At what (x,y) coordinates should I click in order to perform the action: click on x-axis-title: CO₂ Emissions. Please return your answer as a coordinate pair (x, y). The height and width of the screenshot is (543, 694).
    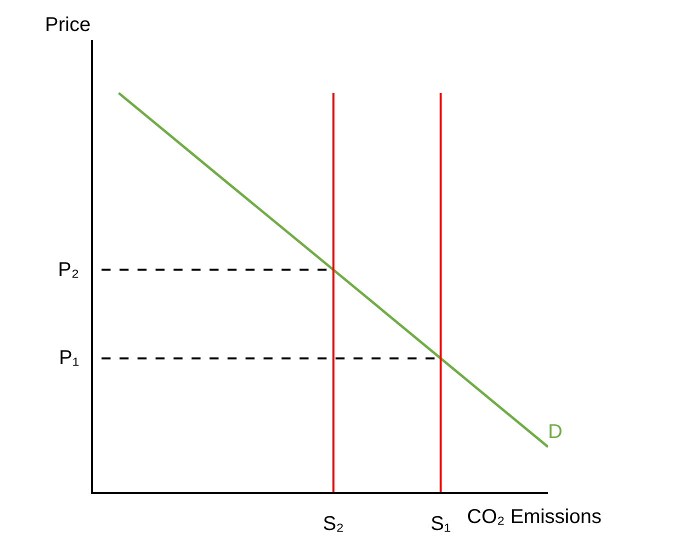
    Looking at the image, I should click on (534, 517).